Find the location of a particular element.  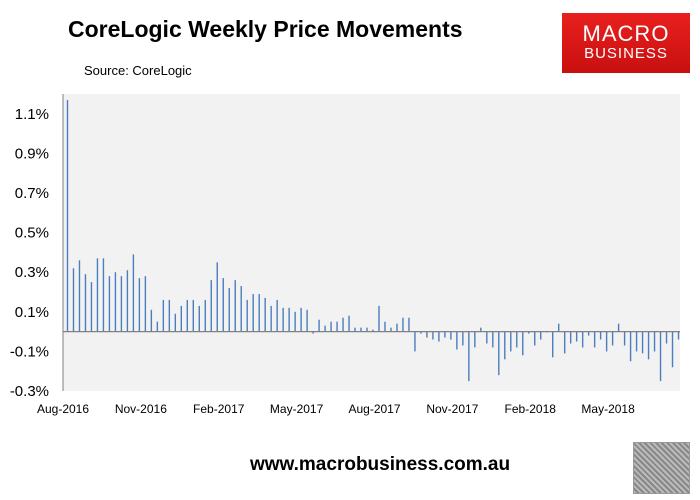

x-tick-label: Nov-2016 is located at coordinates (141, 409).